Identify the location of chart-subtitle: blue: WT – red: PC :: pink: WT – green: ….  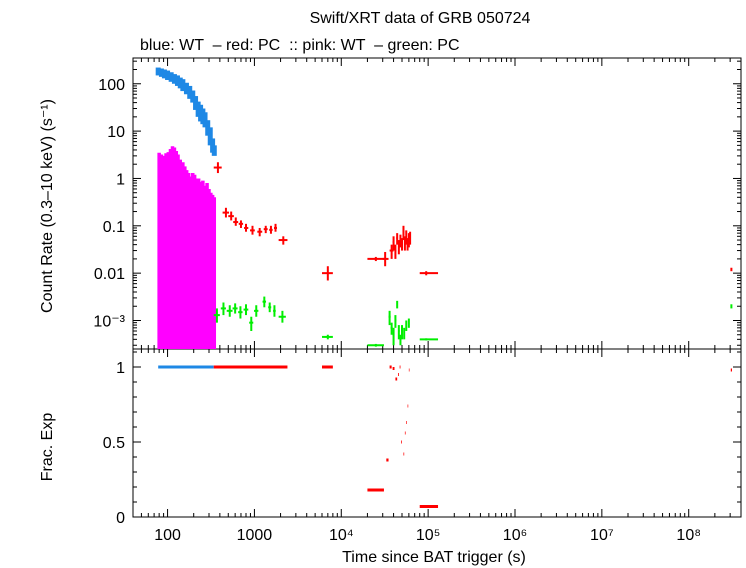
(300, 45).